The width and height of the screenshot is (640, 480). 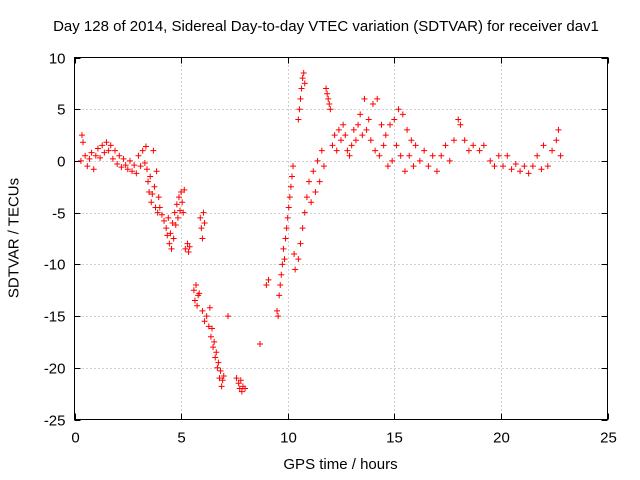 I want to click on x-tick-label: 10, so click(x=288, y=438).